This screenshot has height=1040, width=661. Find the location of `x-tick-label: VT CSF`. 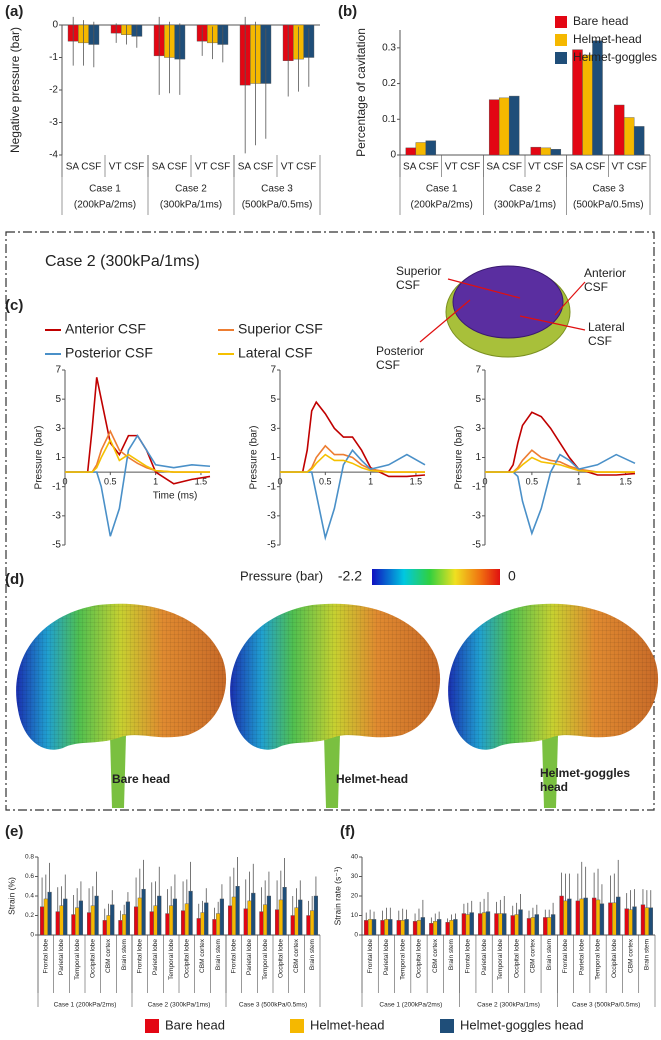

x-tick-label: VT CSF is located at coordinates (462, 167).